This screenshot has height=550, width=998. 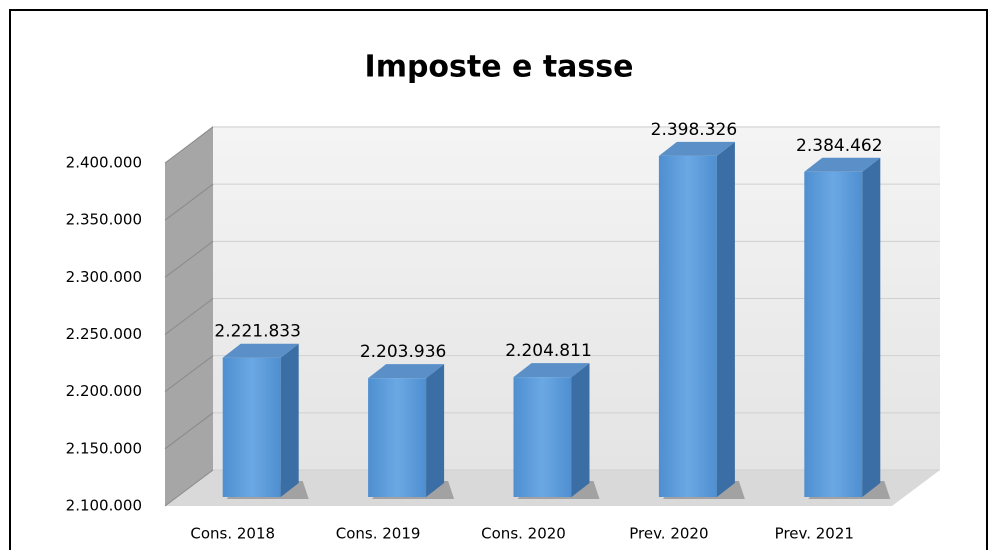 I want to click on value-label: 2.384.462, so click(x=839, y=146).